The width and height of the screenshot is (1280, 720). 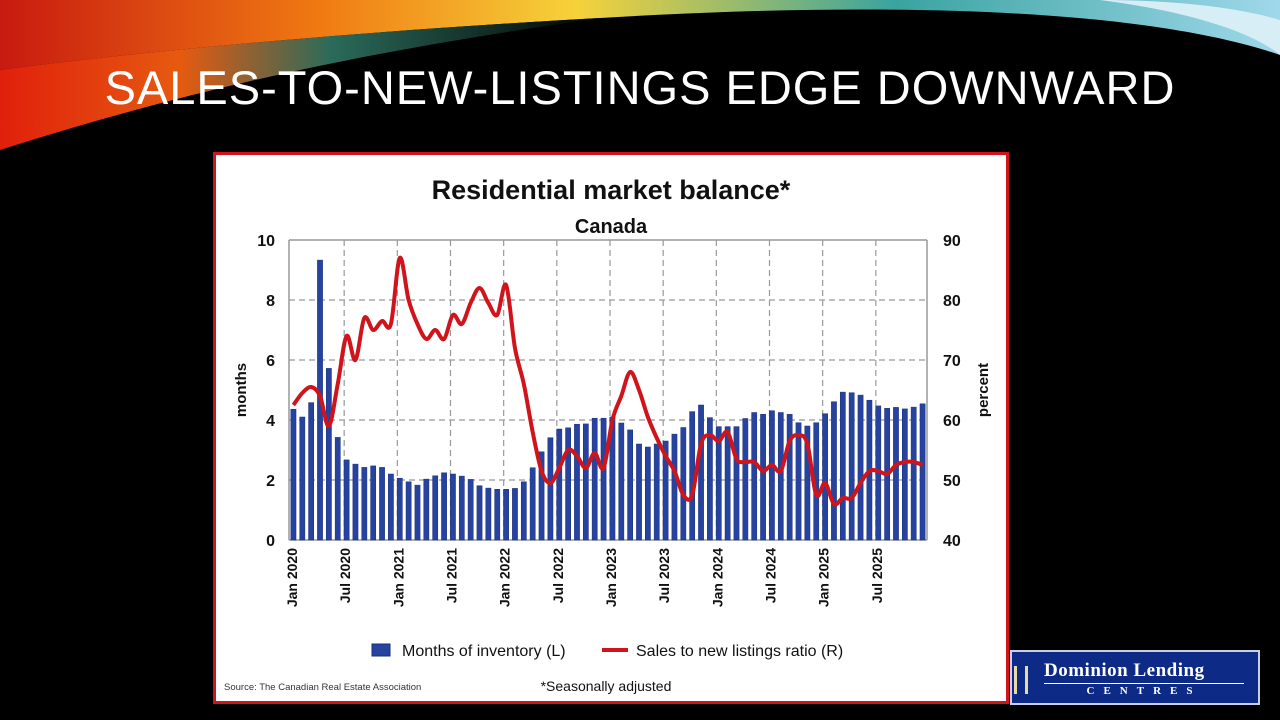 I want to click on chart-subtitle: Canada, so click(x=611, y=227).